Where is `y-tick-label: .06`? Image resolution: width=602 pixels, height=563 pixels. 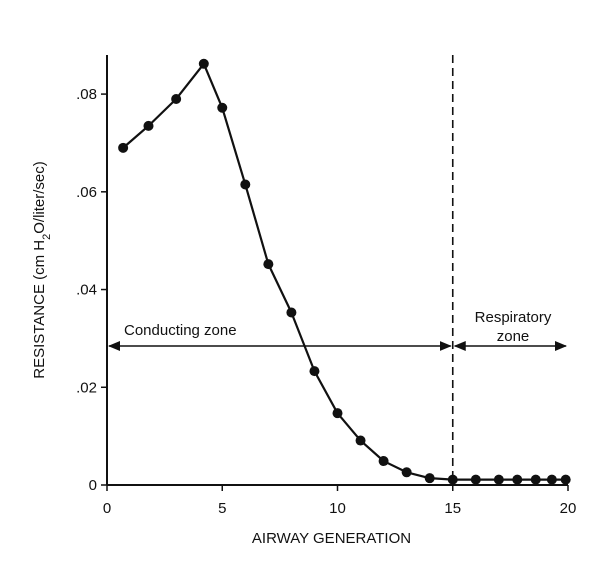
y-tick-label: .06 is located at coordinates (86, 192).